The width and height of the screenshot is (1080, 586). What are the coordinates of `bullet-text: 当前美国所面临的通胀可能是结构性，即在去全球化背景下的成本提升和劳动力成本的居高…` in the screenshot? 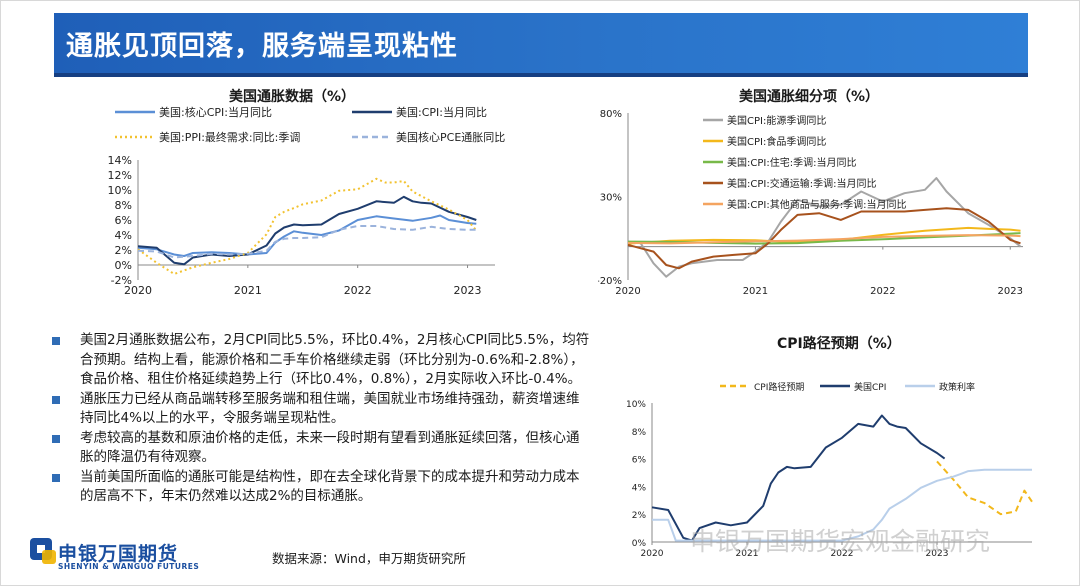 It's located at (330, 486).